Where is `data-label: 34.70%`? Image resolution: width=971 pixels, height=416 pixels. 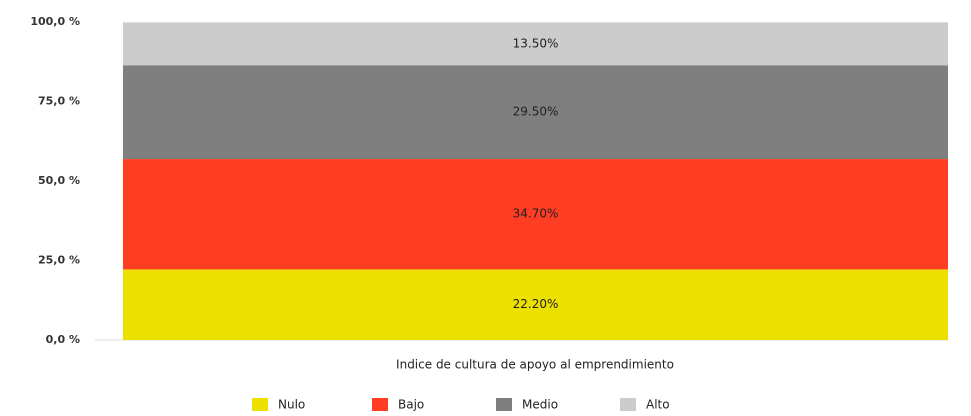
data-label: 34.70% is located at coordinates (536, 214).